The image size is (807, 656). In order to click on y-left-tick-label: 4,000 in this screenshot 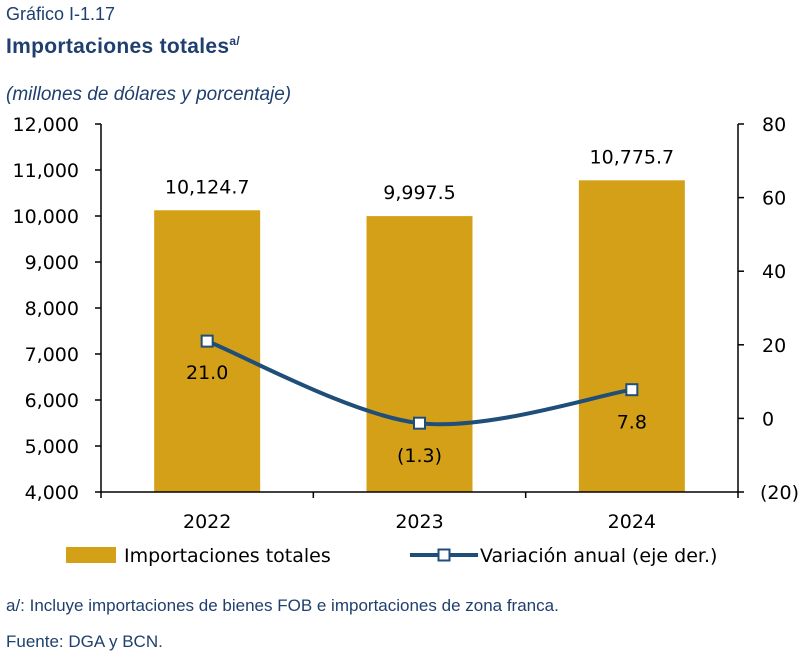, I will do `click(52, 493)`.